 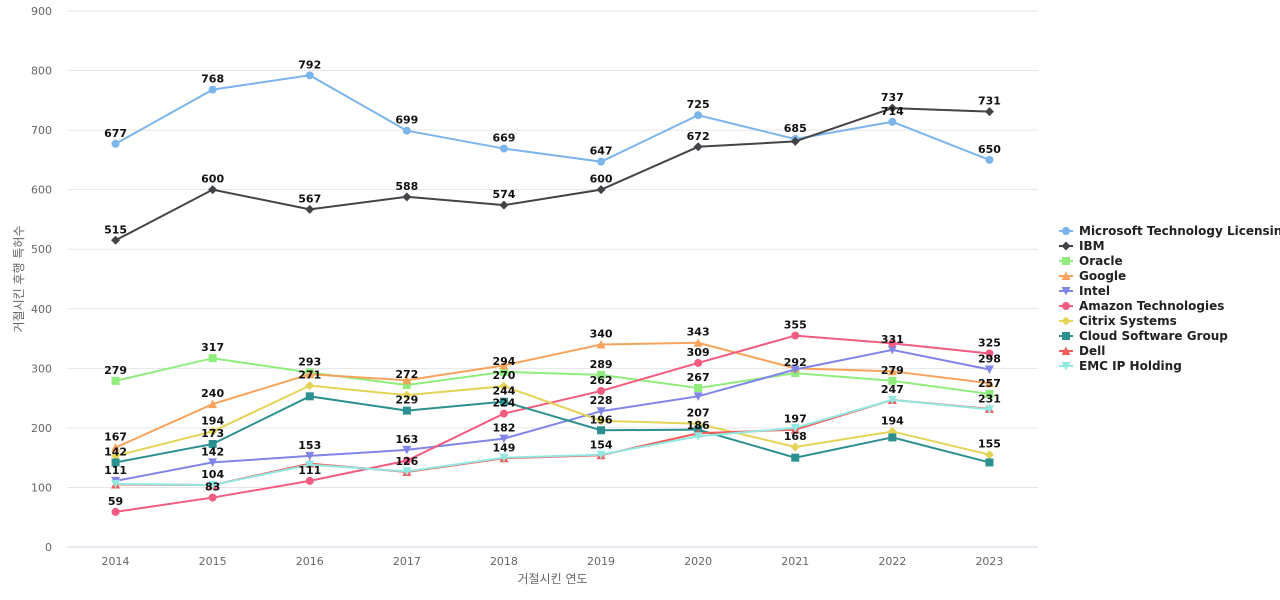 I want to click on data-label: 224, so click(x=503, y=403).